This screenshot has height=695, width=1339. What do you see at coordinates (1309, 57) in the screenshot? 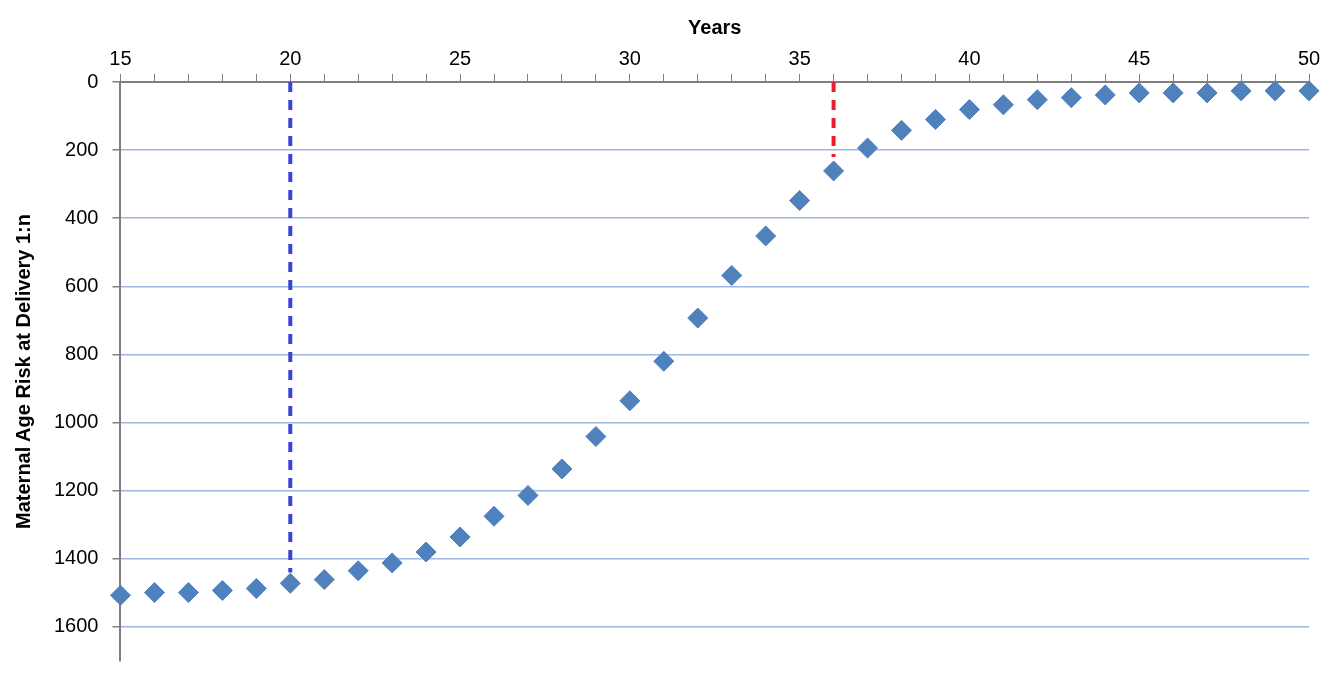
I see `x-tick-label: 50` at bounding box center [1309, 57].